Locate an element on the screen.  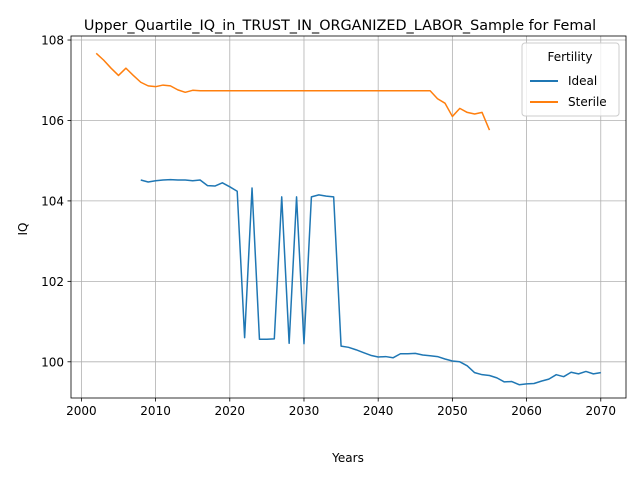
x-axis-label: Years is located at coordinates (347, 458).